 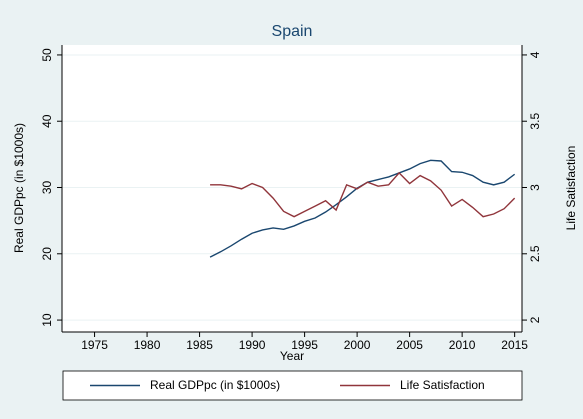 I want to click on x-axis-label: Year, so click(x=292, y=356).